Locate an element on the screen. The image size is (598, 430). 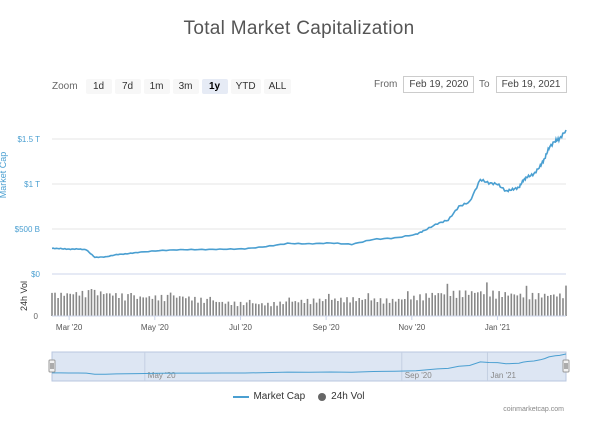
navigator-window is located at coordinates (309, 366).